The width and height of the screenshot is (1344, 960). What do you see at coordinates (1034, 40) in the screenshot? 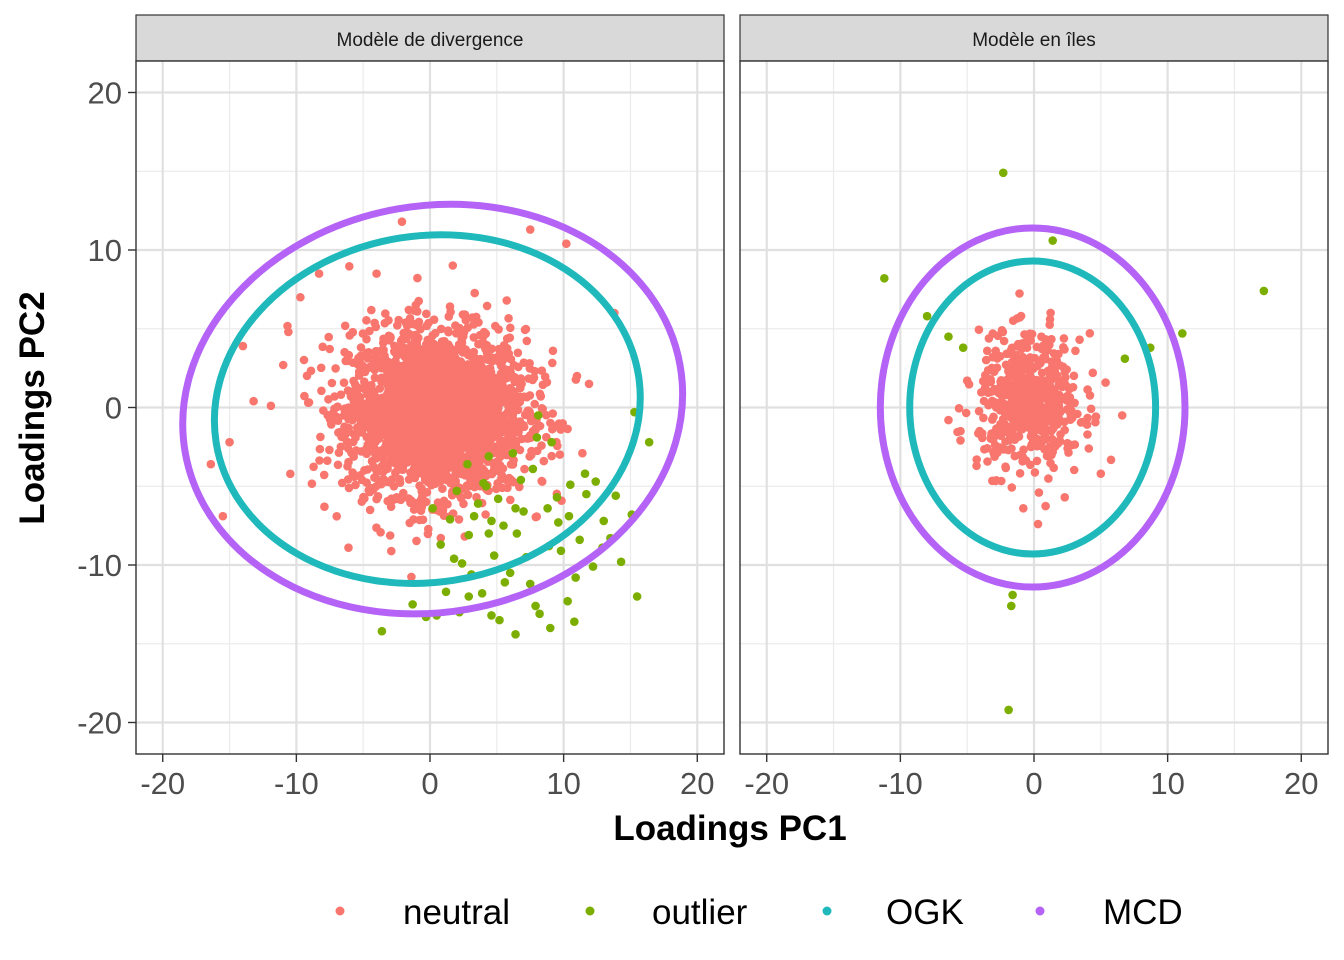
I see `strip-title-islands: Modèle en îles` at bounding box center [1034, 40].